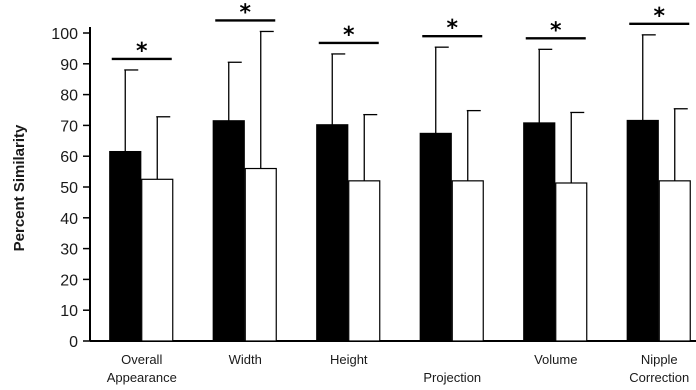 This screenshot has height=390, width=696. What do you see at coordinates (19, 187) in the screenshot?
I see `y-axis-title: Percent Similarity` at bounding box center [19, 187].